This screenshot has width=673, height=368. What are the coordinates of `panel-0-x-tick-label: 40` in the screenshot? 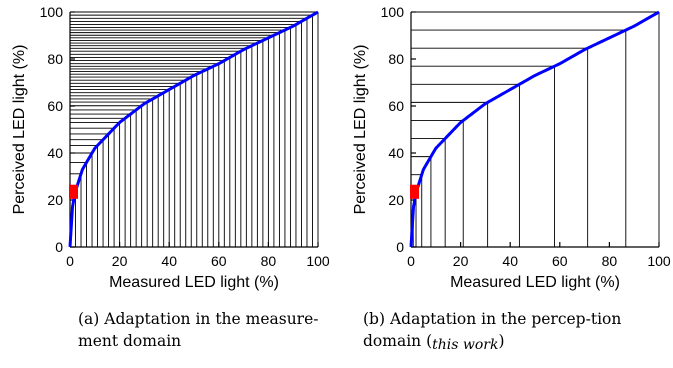 It's located at (169, 261).